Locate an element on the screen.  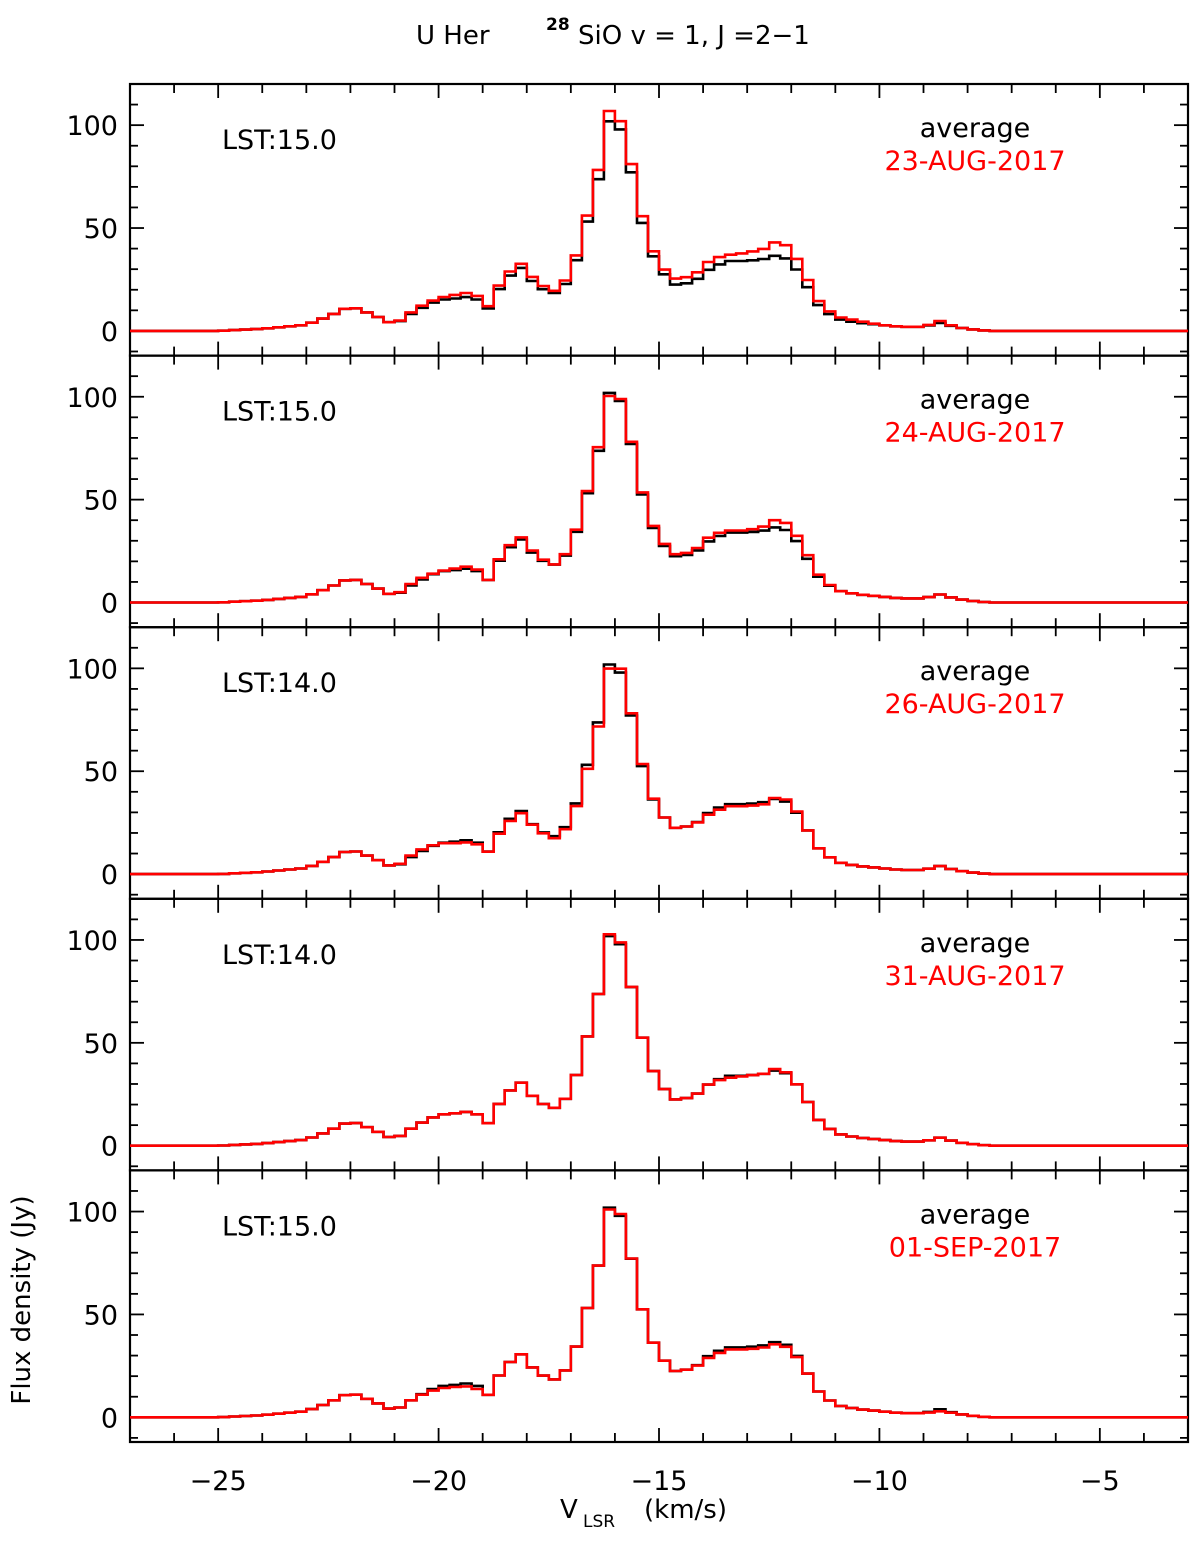
x-axis-label: V LSR (km/s) is located at coordinates (643, 1513).